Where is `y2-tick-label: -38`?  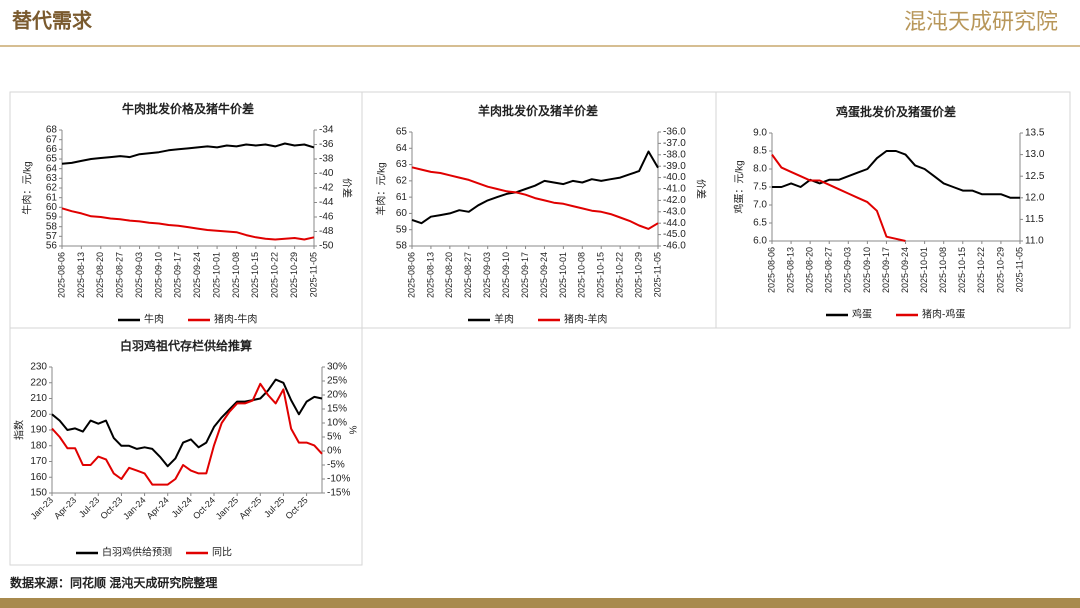
y2-tick-label: -38 is located at coordinates (326, 159).